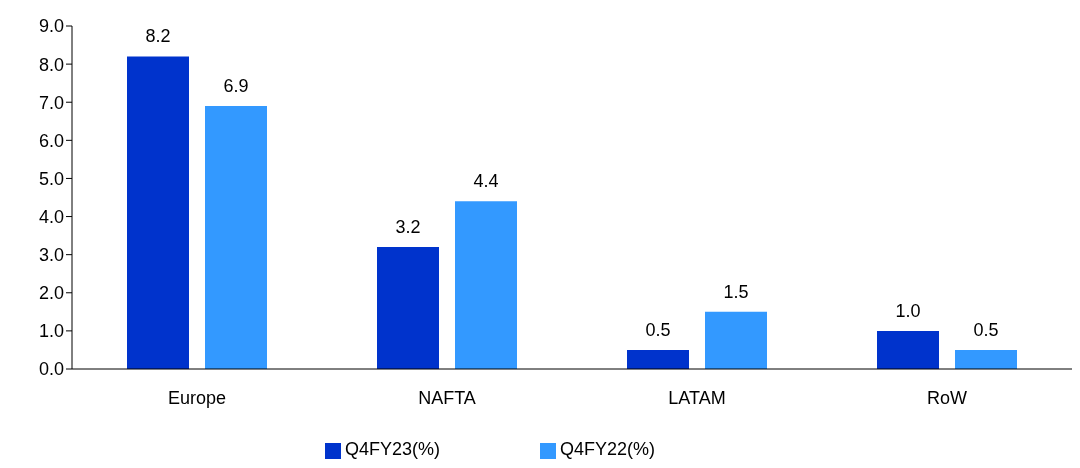  I want to click on legend-label: Q4FY22(%), so click(608, 449).